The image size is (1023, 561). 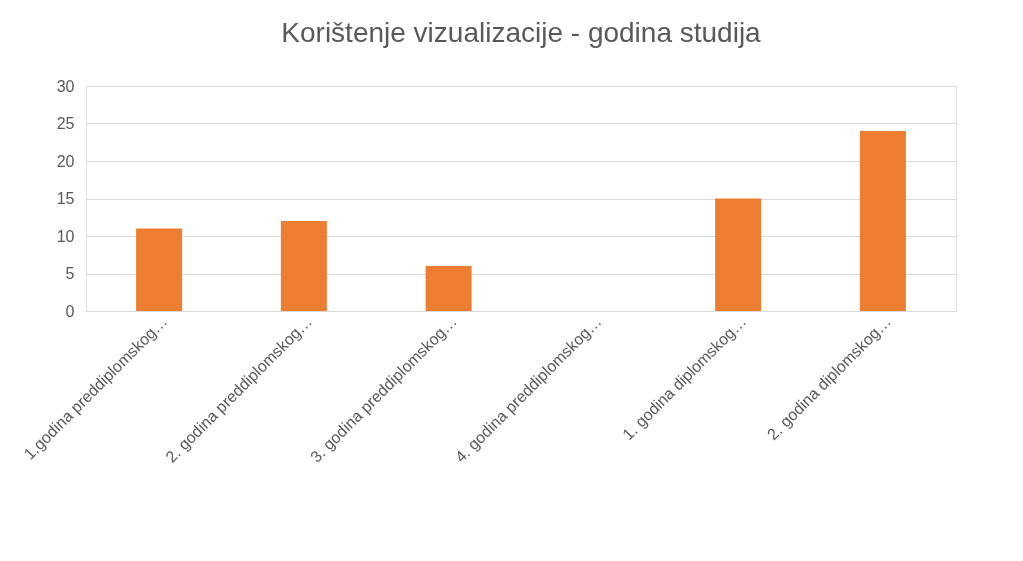 I want to click on y-tick-label: 25, so click(x=65, y=123).